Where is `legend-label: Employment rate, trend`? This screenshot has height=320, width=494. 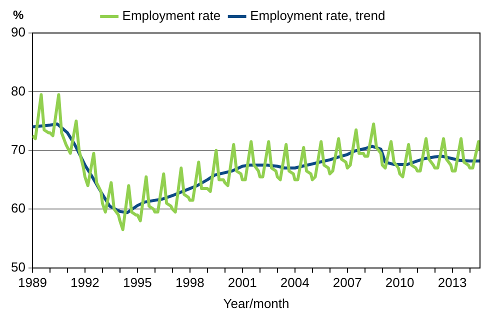
legend-label: Employment rate, trend is located at coordinates (318, 16).